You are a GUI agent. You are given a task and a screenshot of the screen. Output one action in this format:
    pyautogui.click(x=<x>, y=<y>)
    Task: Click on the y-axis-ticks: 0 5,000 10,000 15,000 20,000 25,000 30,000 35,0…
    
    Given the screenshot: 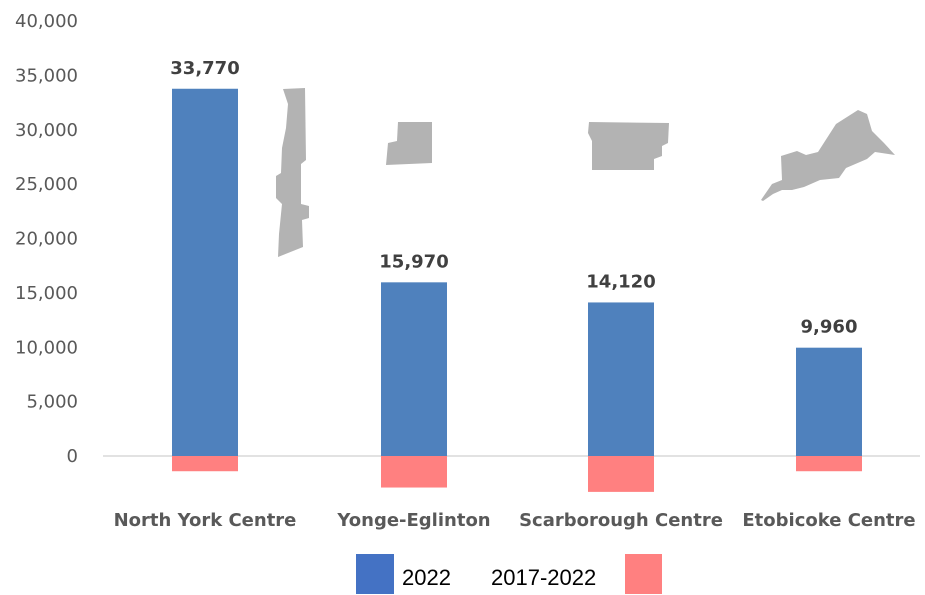 What is the action you would take?
    pyautogui.click(x=46, y=239)
    